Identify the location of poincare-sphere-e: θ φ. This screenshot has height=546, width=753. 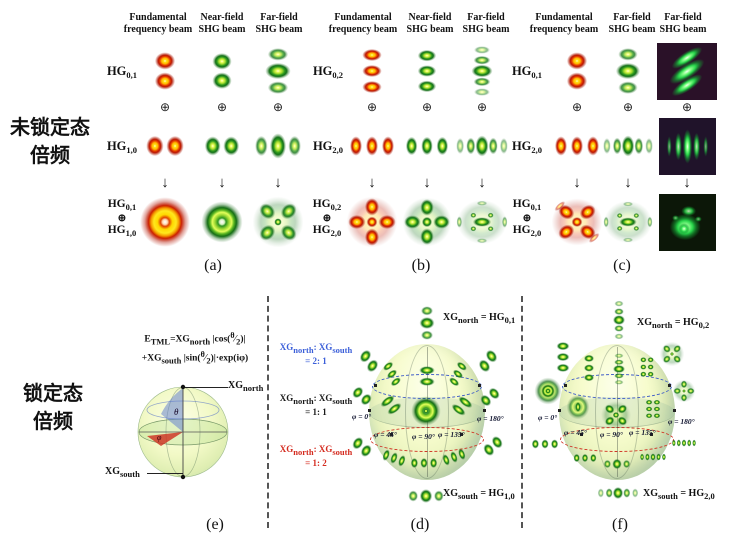
(183, 432).